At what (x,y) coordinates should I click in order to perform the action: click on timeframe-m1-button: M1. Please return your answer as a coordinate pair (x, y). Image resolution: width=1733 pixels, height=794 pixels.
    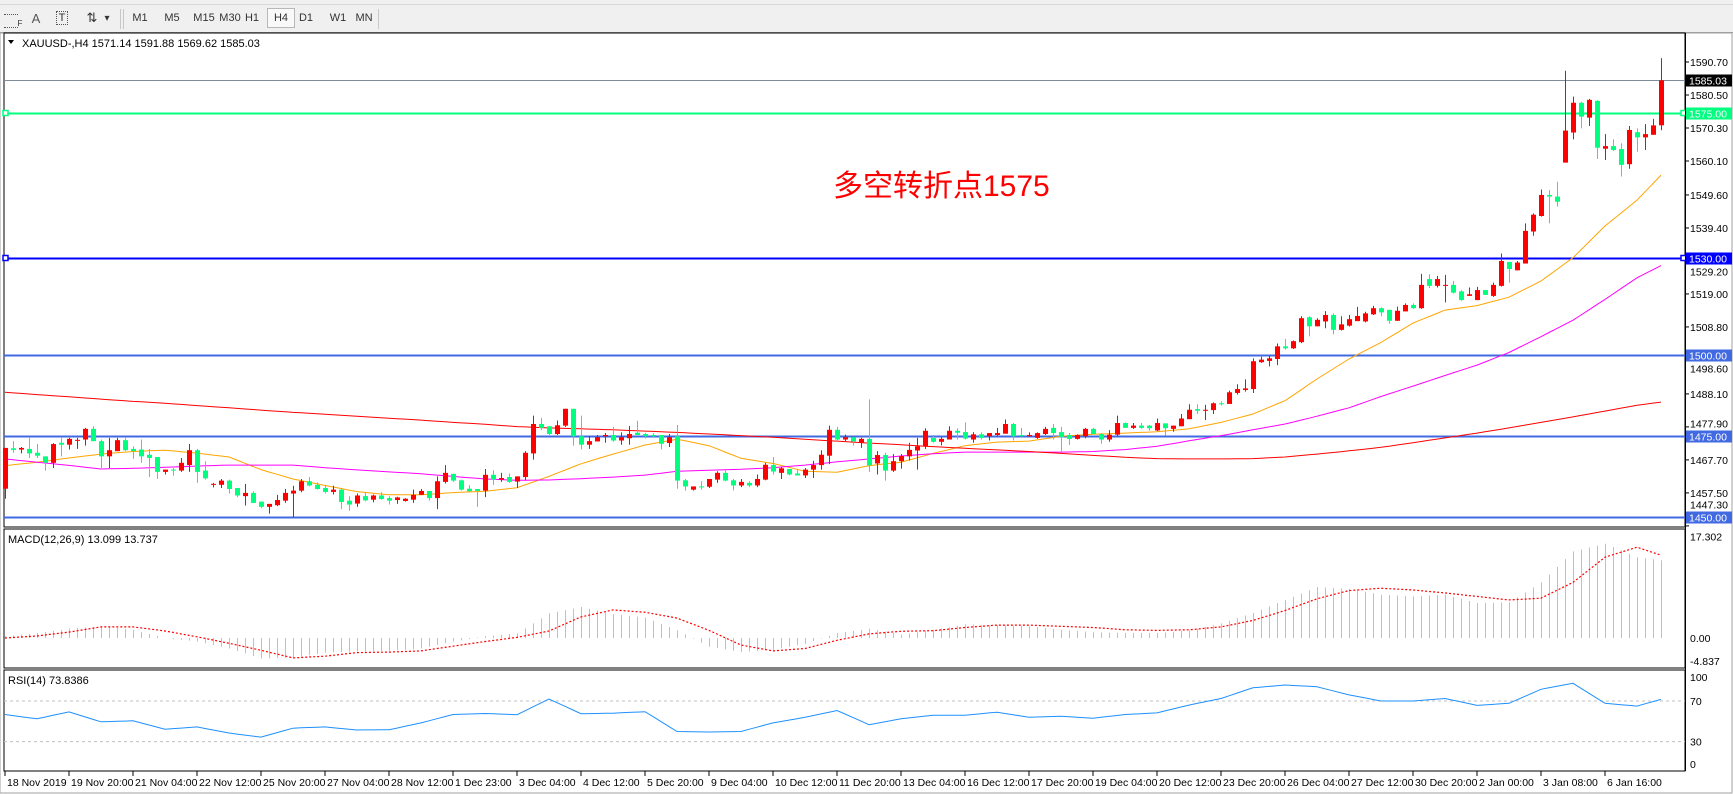
    Looking at the image, I should click on (140, 18).